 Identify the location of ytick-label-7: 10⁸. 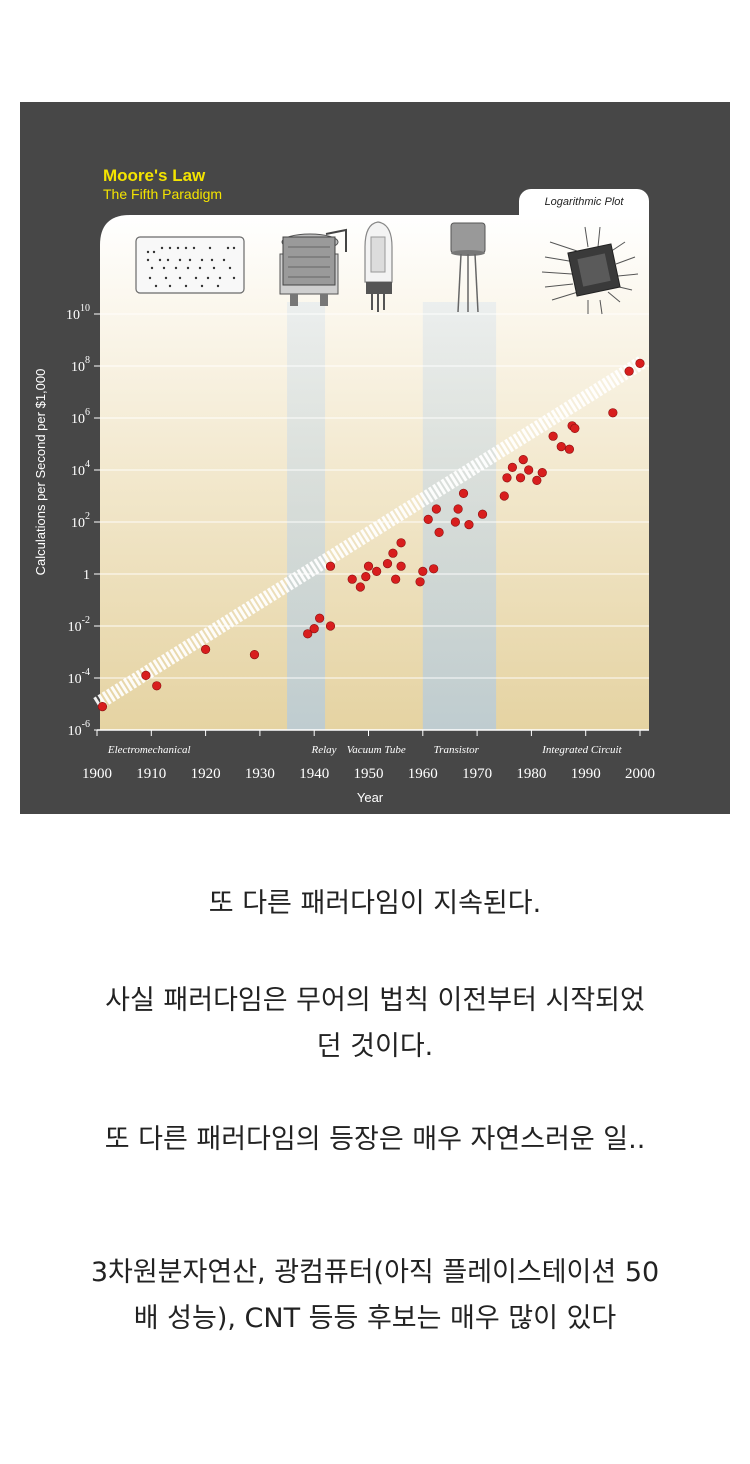
(80, 365).